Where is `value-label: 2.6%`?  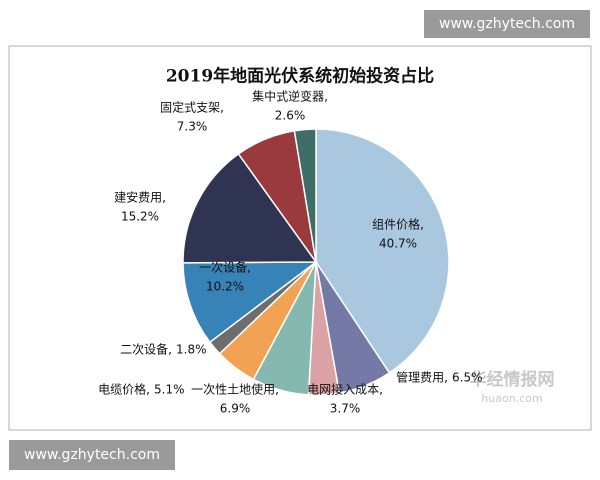
value-label: 2.6% is located at coordinates (290, 116).